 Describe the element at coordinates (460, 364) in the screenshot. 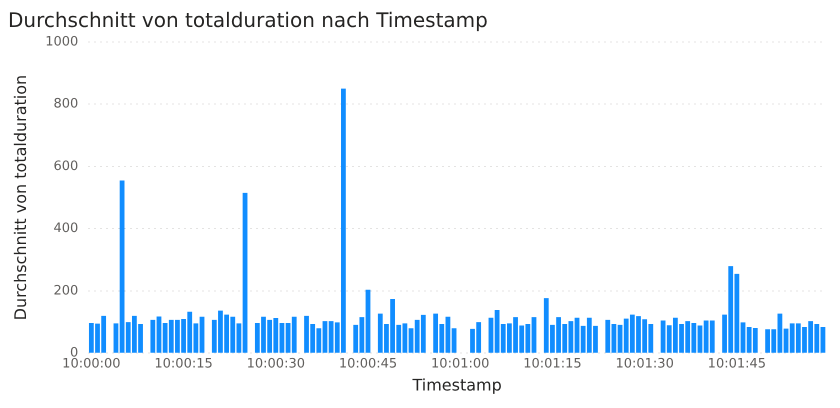

I see `x-tick-label: 10:01:00` at that location.